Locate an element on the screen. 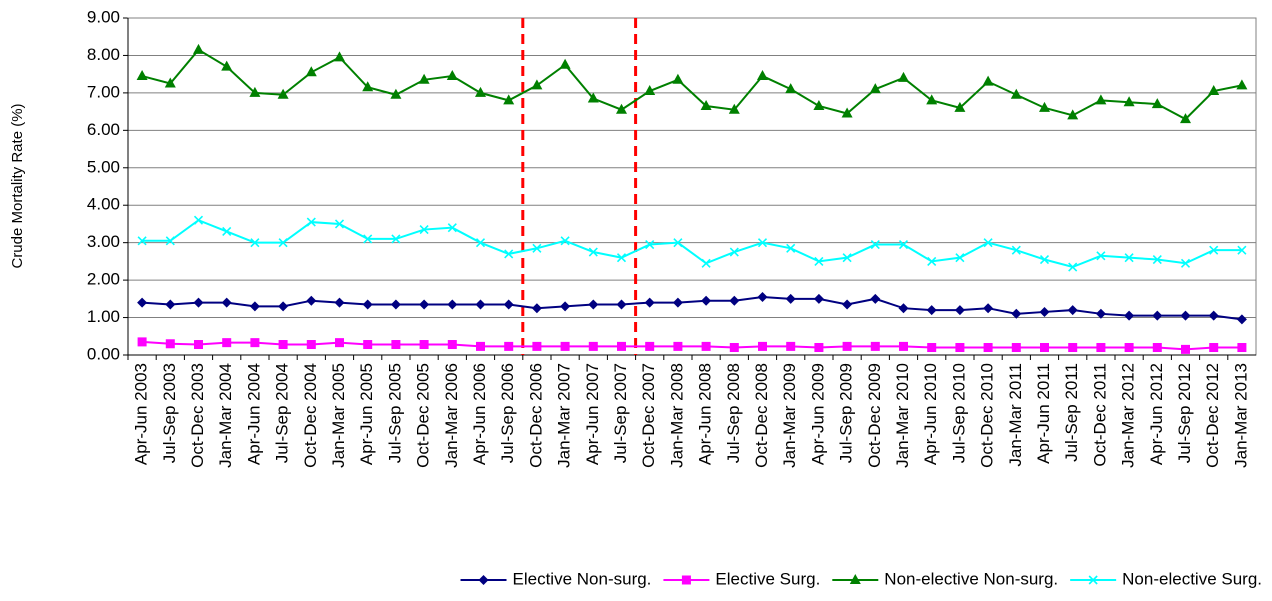 This screenshot has height=601, width=1272. legend-item: Non-elective Non-surg. is located at coordinates (945, 578).